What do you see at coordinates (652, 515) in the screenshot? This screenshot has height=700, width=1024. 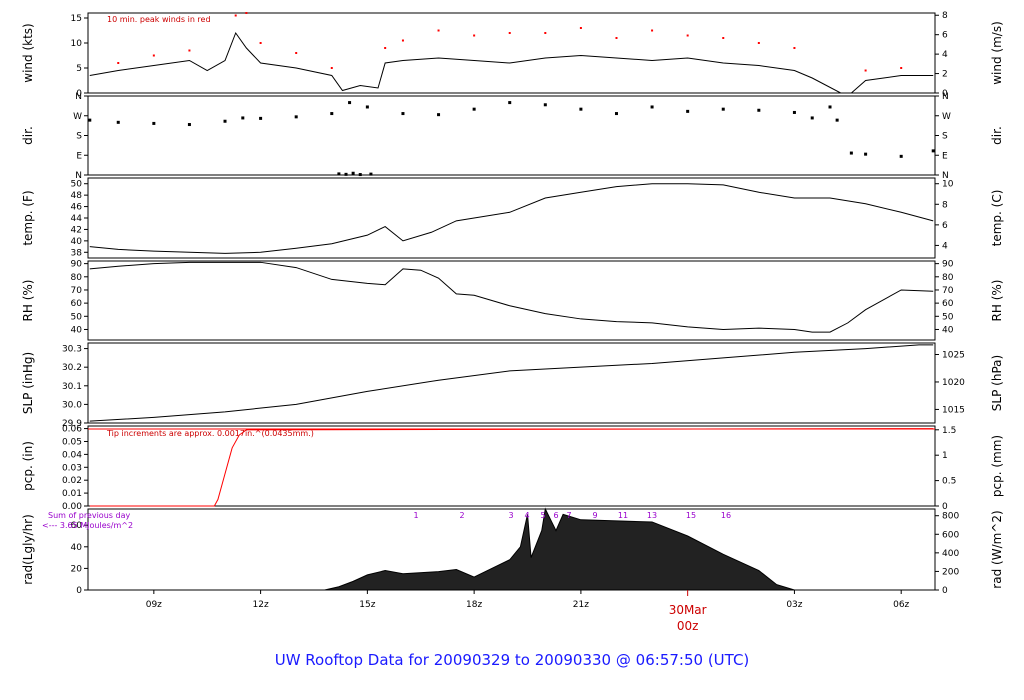 I see `hour-label: 13` at bounding box center [652, 515].